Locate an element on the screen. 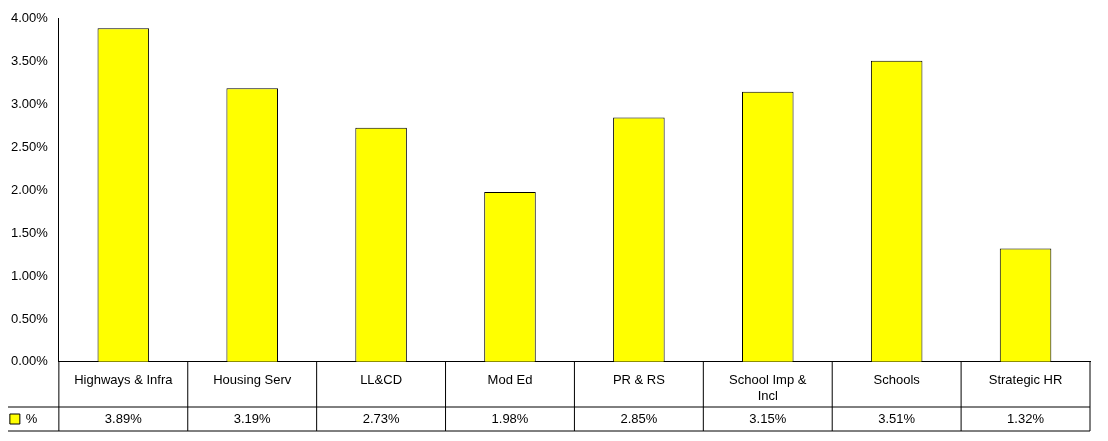 Image resolution: width=1108 pixels, height=441 pixels. y-tick-label: 1.00% is located at coordinates (29, 275).